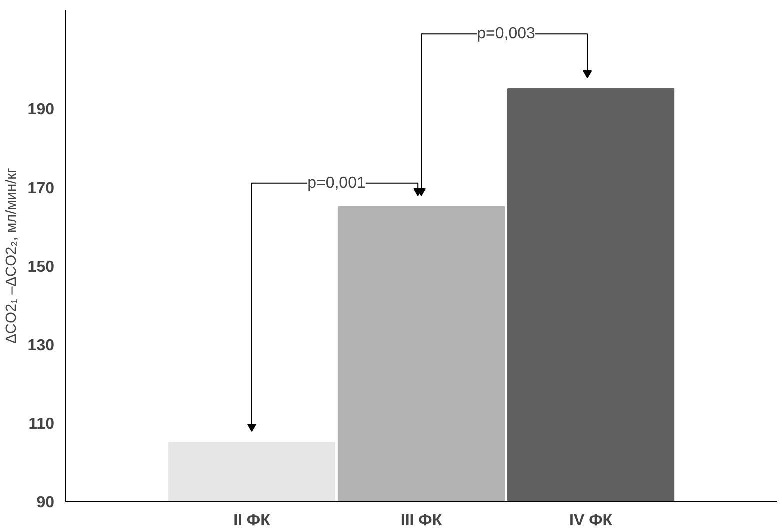  What do you see at coordinates (506, 34) in the screenshot?
I see `annotation: p=0,003` at bounding box center [506, 34].